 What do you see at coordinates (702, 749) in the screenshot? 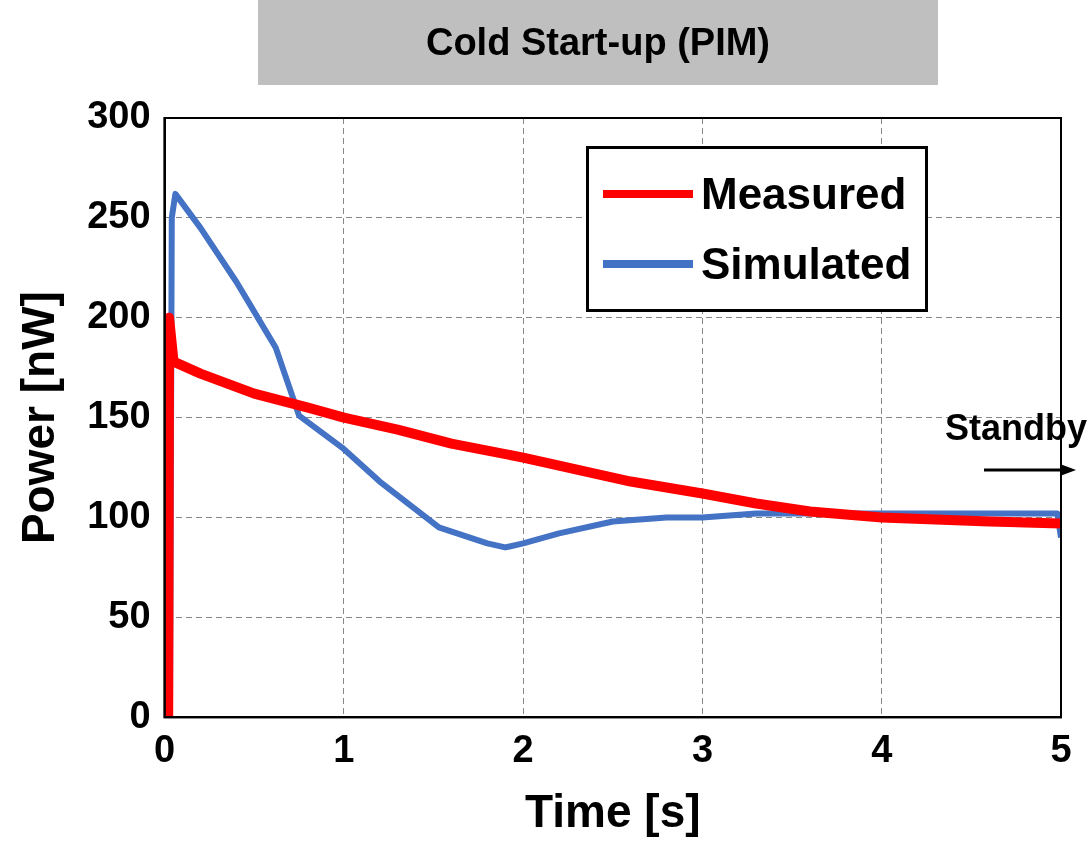
I see `x-tick-label: 3` at bounding box center [702, 749].